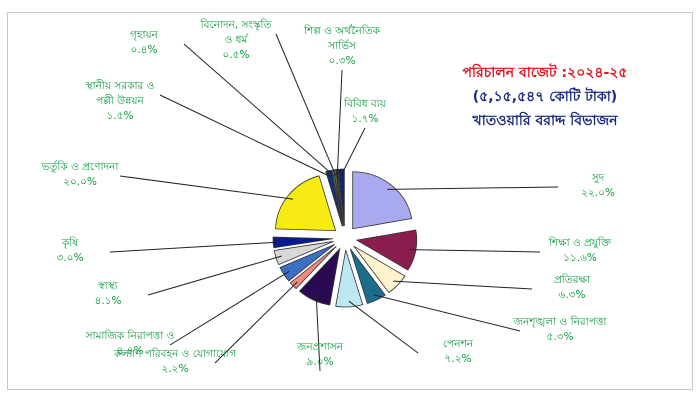 The height and width of the screenshot is (400, 700). What do you see at coordinates (598, 185) in the screenshot?
I see `slice-label-0: সুদ ২২.০%` at bounding box center [598, 185].